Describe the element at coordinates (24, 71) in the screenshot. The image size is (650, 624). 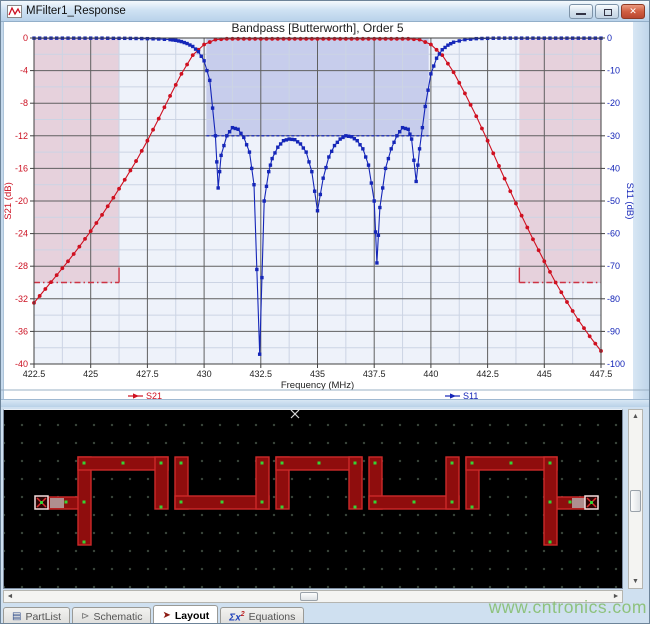
I see `svg-text: -4` at that location.